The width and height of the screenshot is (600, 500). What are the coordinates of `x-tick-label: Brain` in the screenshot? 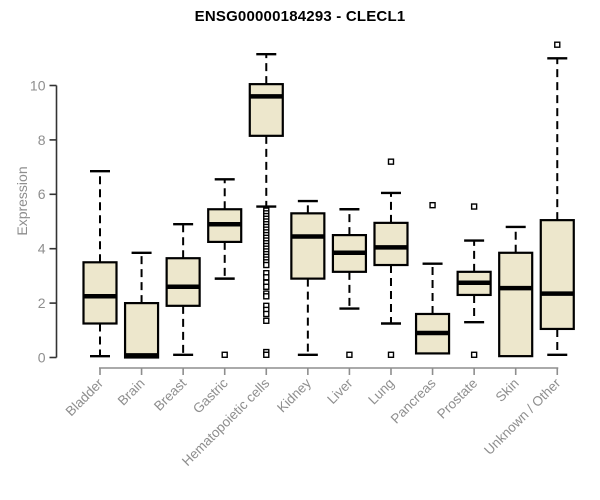 It's located at (131, 392).